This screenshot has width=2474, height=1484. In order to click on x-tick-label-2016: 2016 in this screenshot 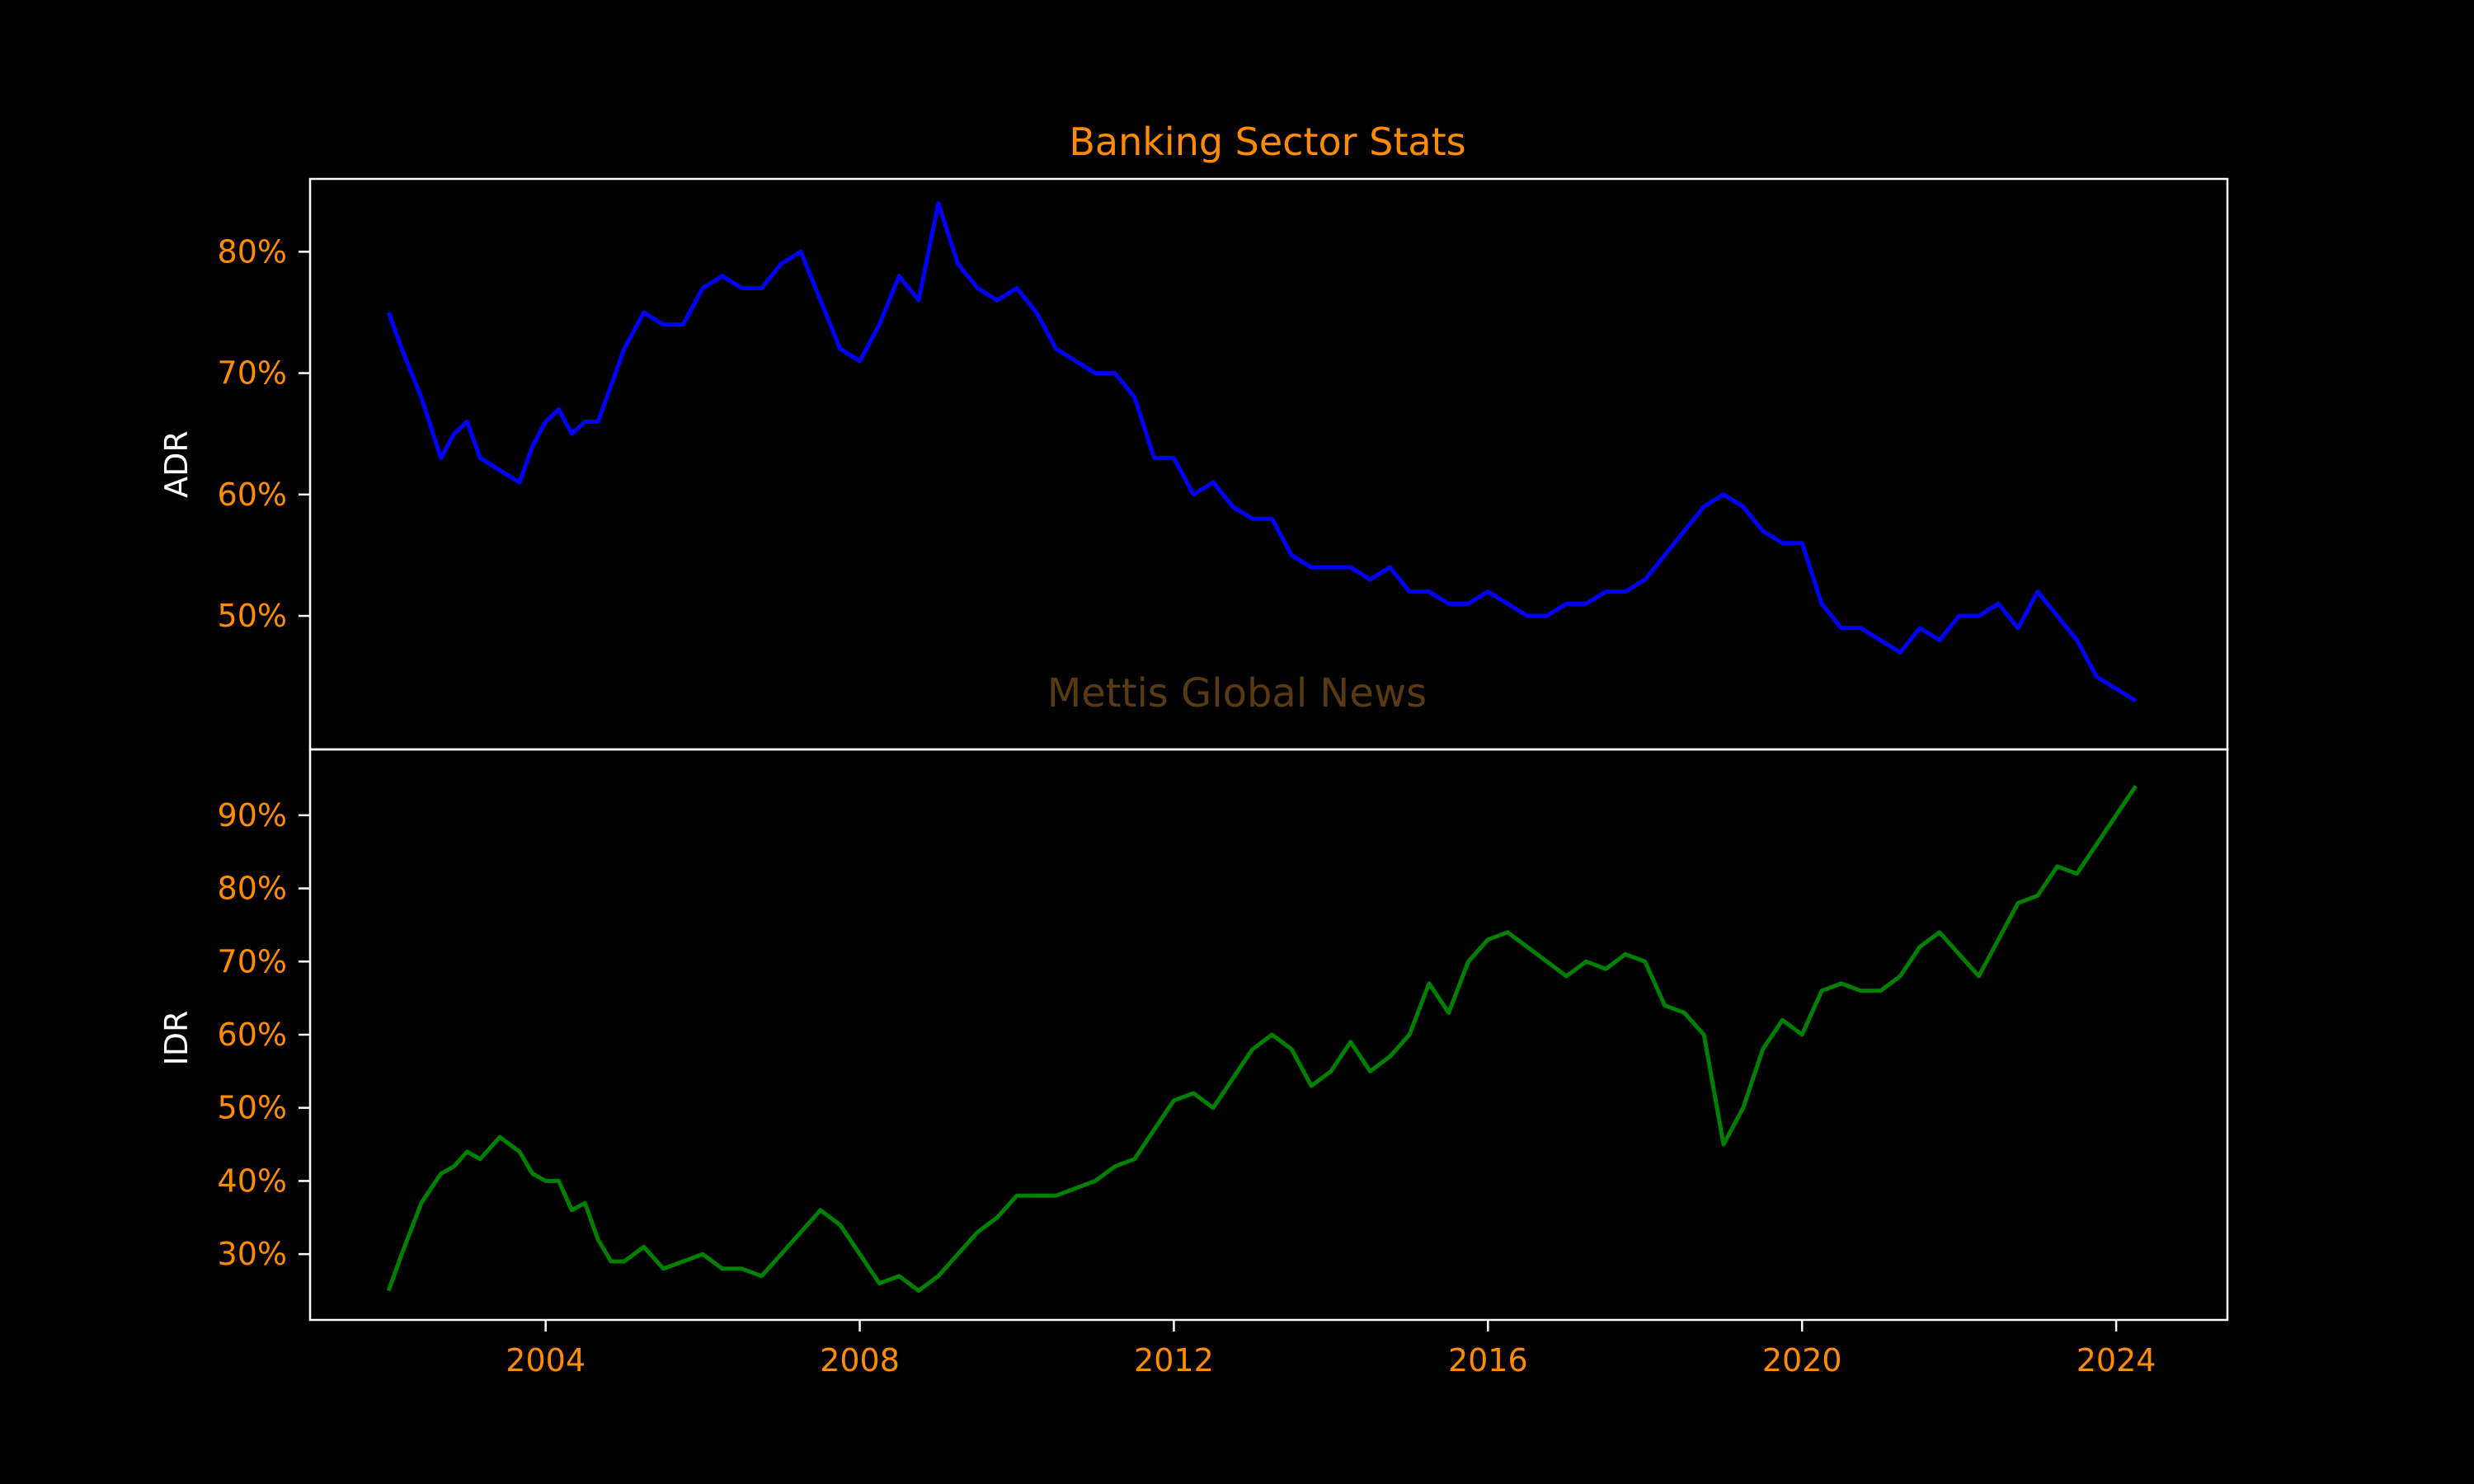, I will do `click(1488, 1360)`.